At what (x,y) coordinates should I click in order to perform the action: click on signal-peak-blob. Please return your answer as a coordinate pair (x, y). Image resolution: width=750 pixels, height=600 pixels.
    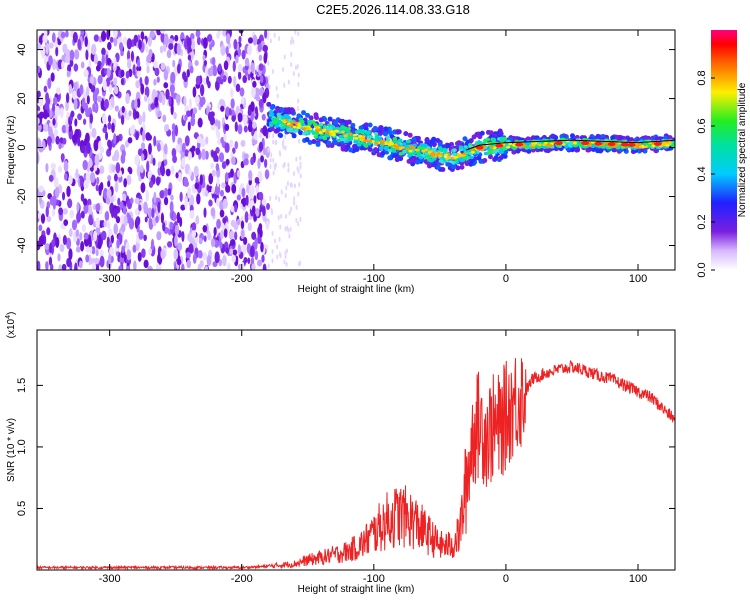
    Looking at the image, I should click on (590, 145).